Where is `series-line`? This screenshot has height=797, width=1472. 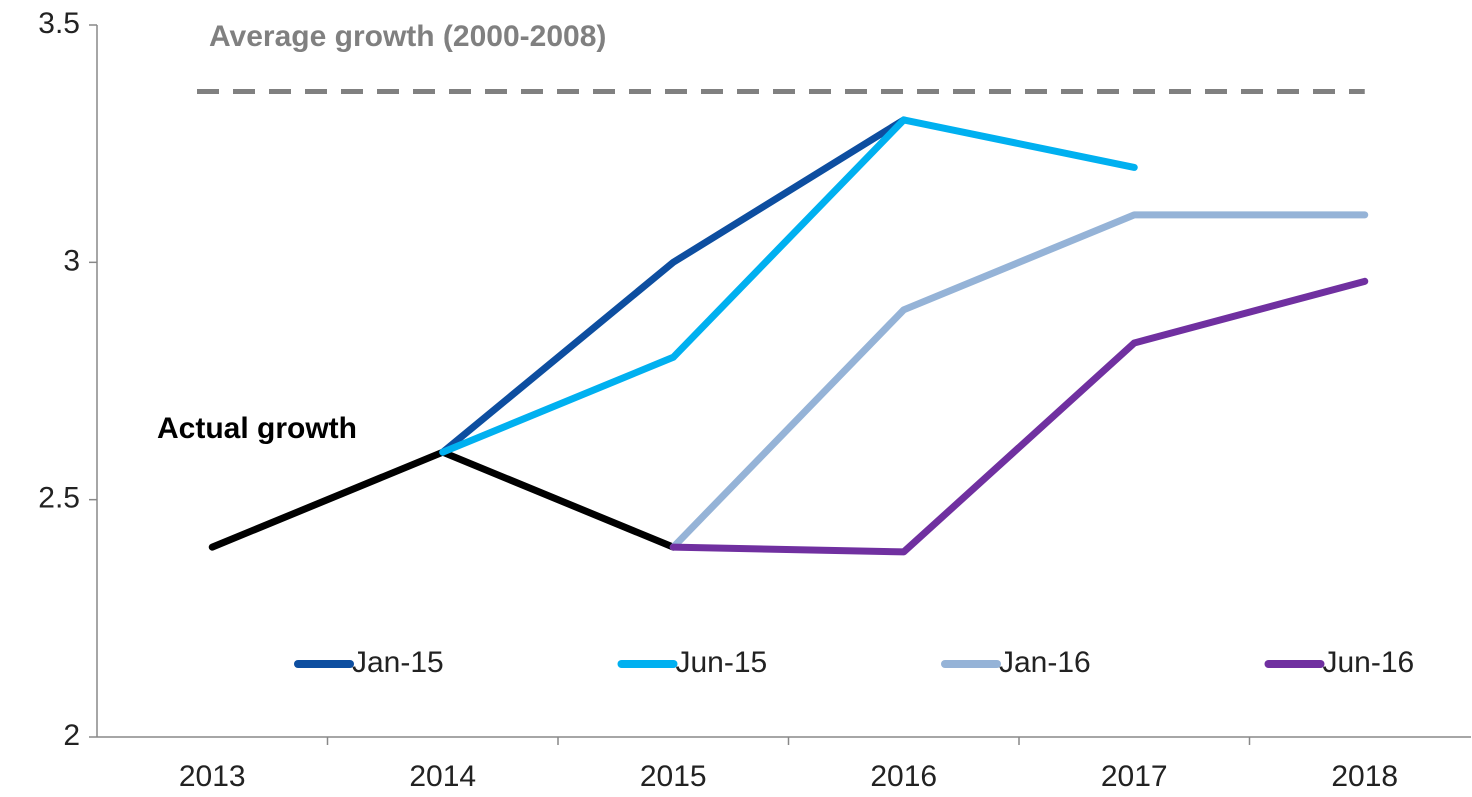
series-line is located at coordinates (673, 286).